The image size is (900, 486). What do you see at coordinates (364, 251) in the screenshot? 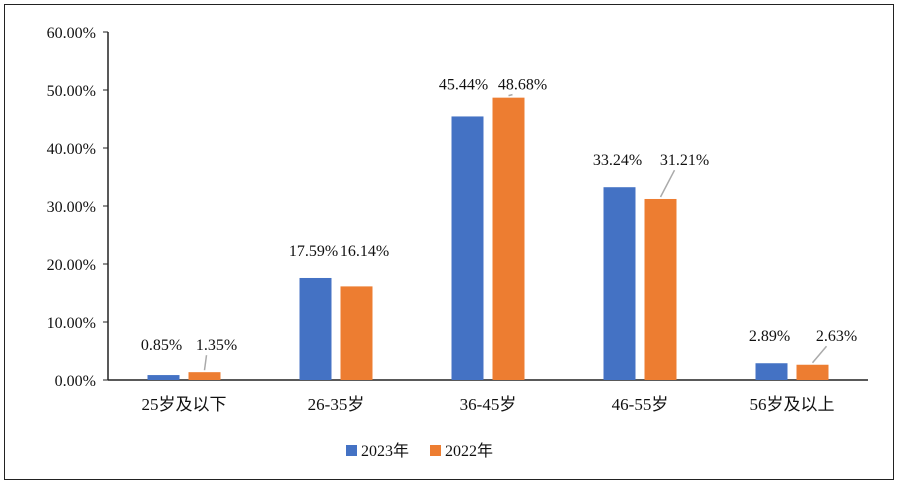
I see `data-label: 16.14%` at bounding box center [364, 251].